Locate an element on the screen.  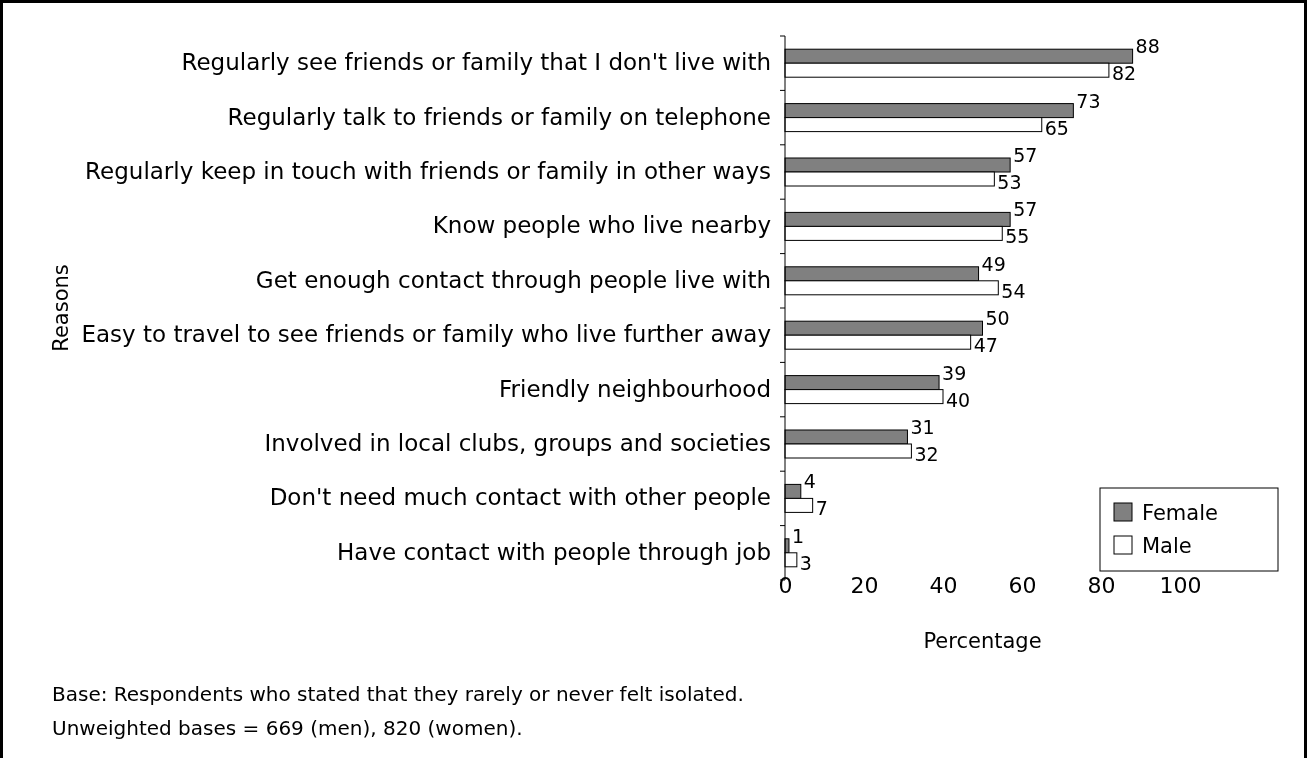
text: Base: Respondents who stated that they rarely or never felt isolated. is located at coordinates (398, 694).